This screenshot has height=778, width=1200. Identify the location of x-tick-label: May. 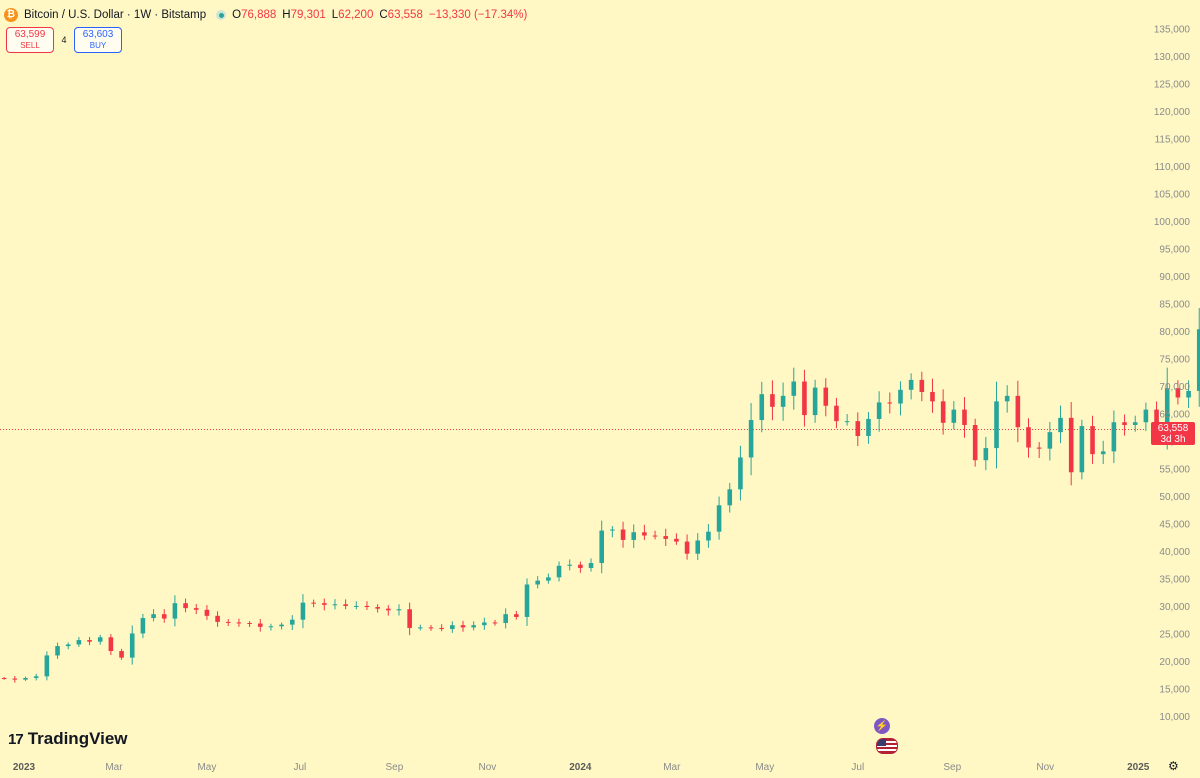
(764, 767).